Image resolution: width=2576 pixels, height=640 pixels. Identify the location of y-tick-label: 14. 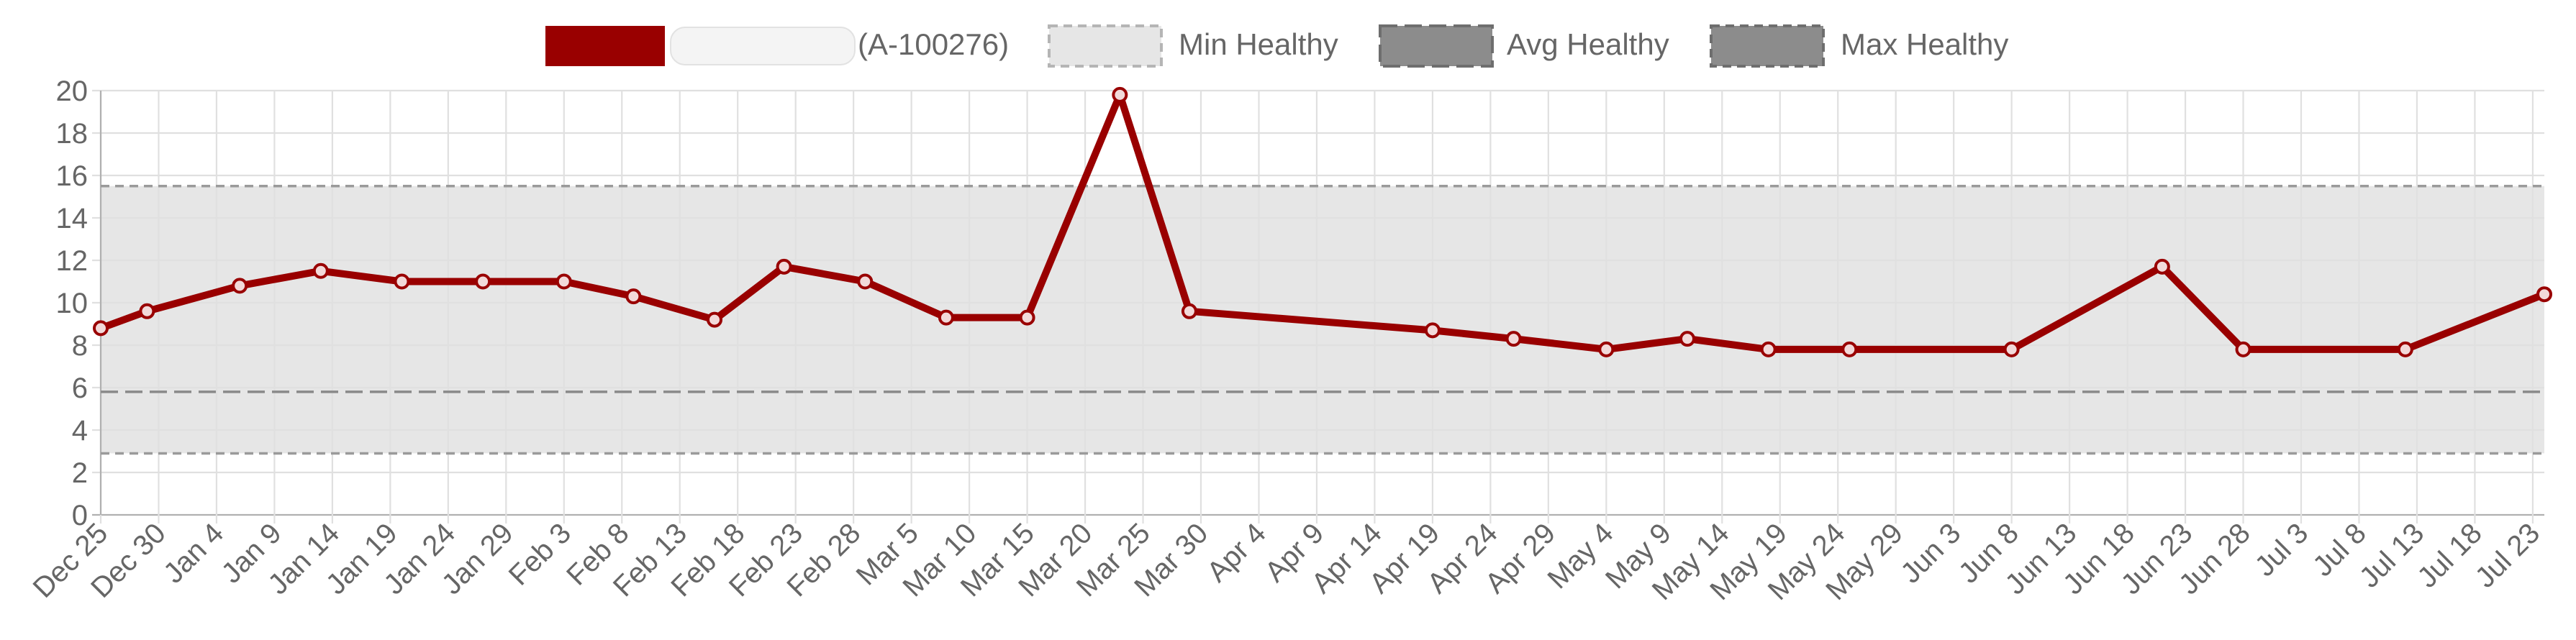
(72, 218).